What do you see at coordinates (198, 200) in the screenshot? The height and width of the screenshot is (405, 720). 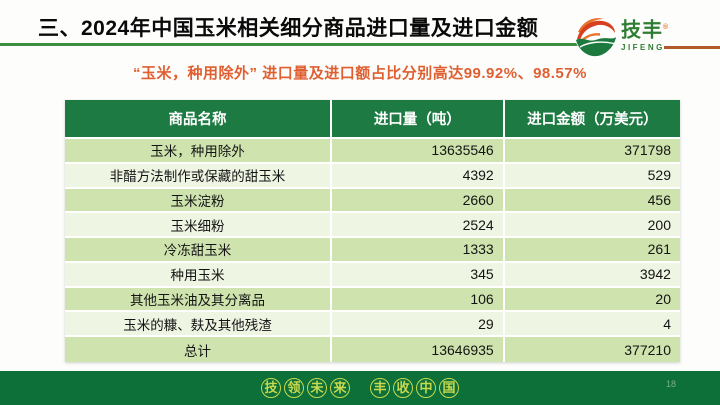 I see `cell-product-name: 玉米淀粉` at bounding box center [198, 200].